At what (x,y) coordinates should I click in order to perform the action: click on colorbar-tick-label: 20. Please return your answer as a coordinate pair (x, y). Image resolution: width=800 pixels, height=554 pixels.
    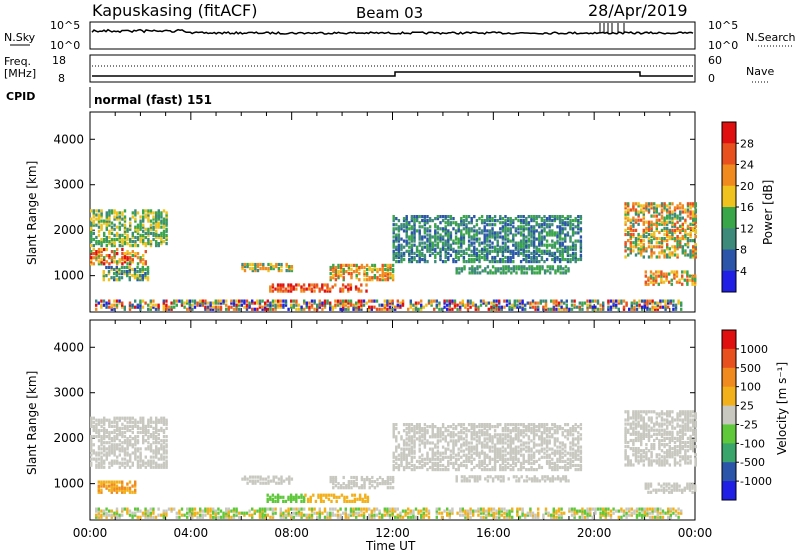
    Looking at the image, I should click on (747, 186).